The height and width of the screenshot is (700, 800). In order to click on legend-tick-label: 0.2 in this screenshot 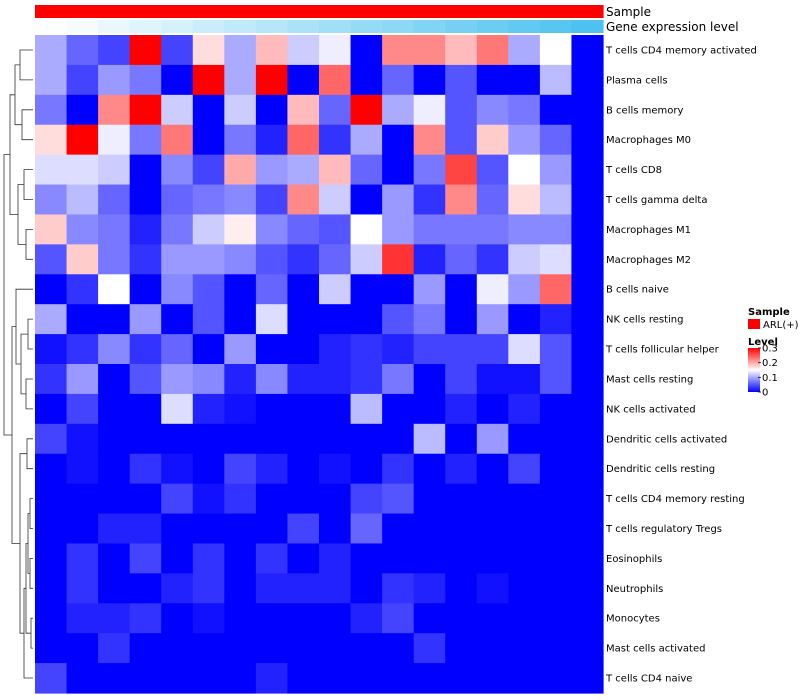, I will do `click(770, 363)`.